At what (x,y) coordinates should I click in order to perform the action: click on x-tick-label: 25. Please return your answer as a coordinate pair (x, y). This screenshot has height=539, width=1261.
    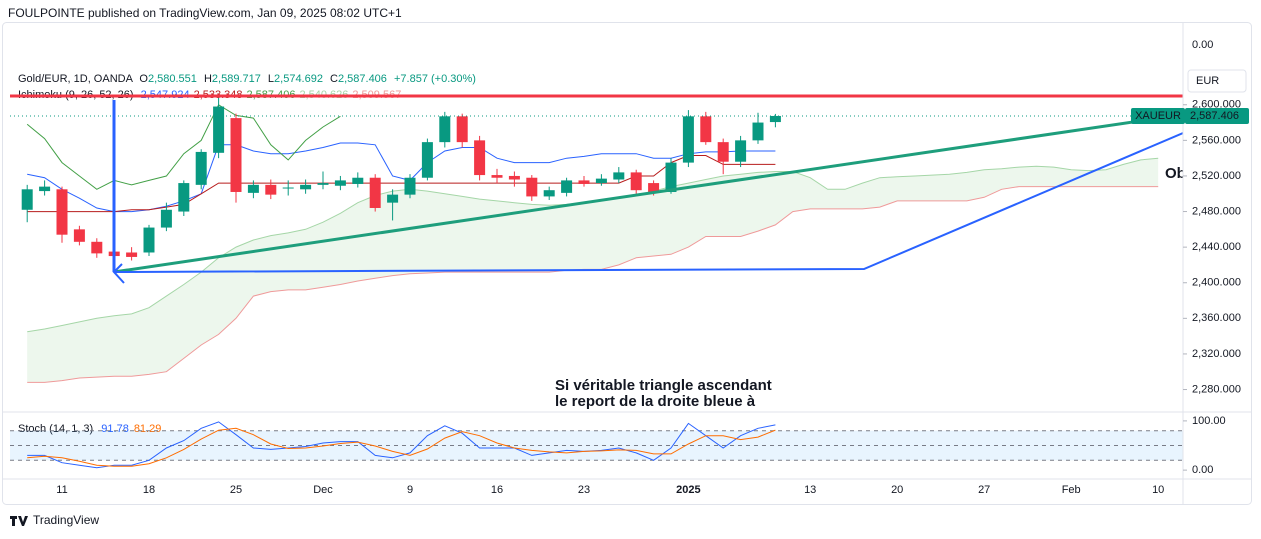
    Looking at the image, I should click on (236, 490).